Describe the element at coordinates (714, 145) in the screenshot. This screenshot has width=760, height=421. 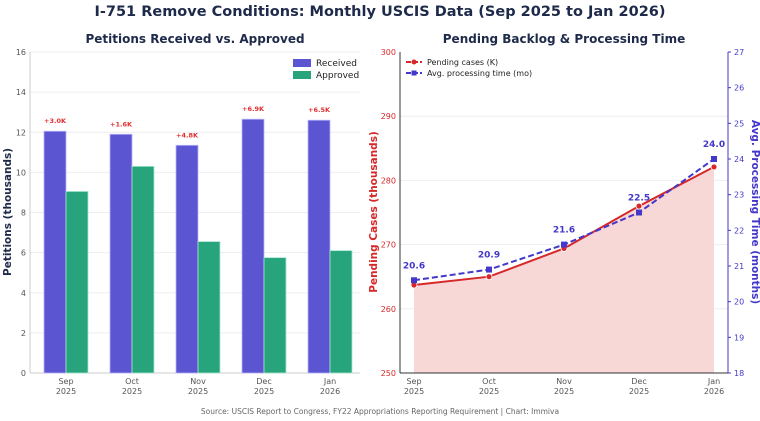
I see `processing-label: 24.0` at that location.